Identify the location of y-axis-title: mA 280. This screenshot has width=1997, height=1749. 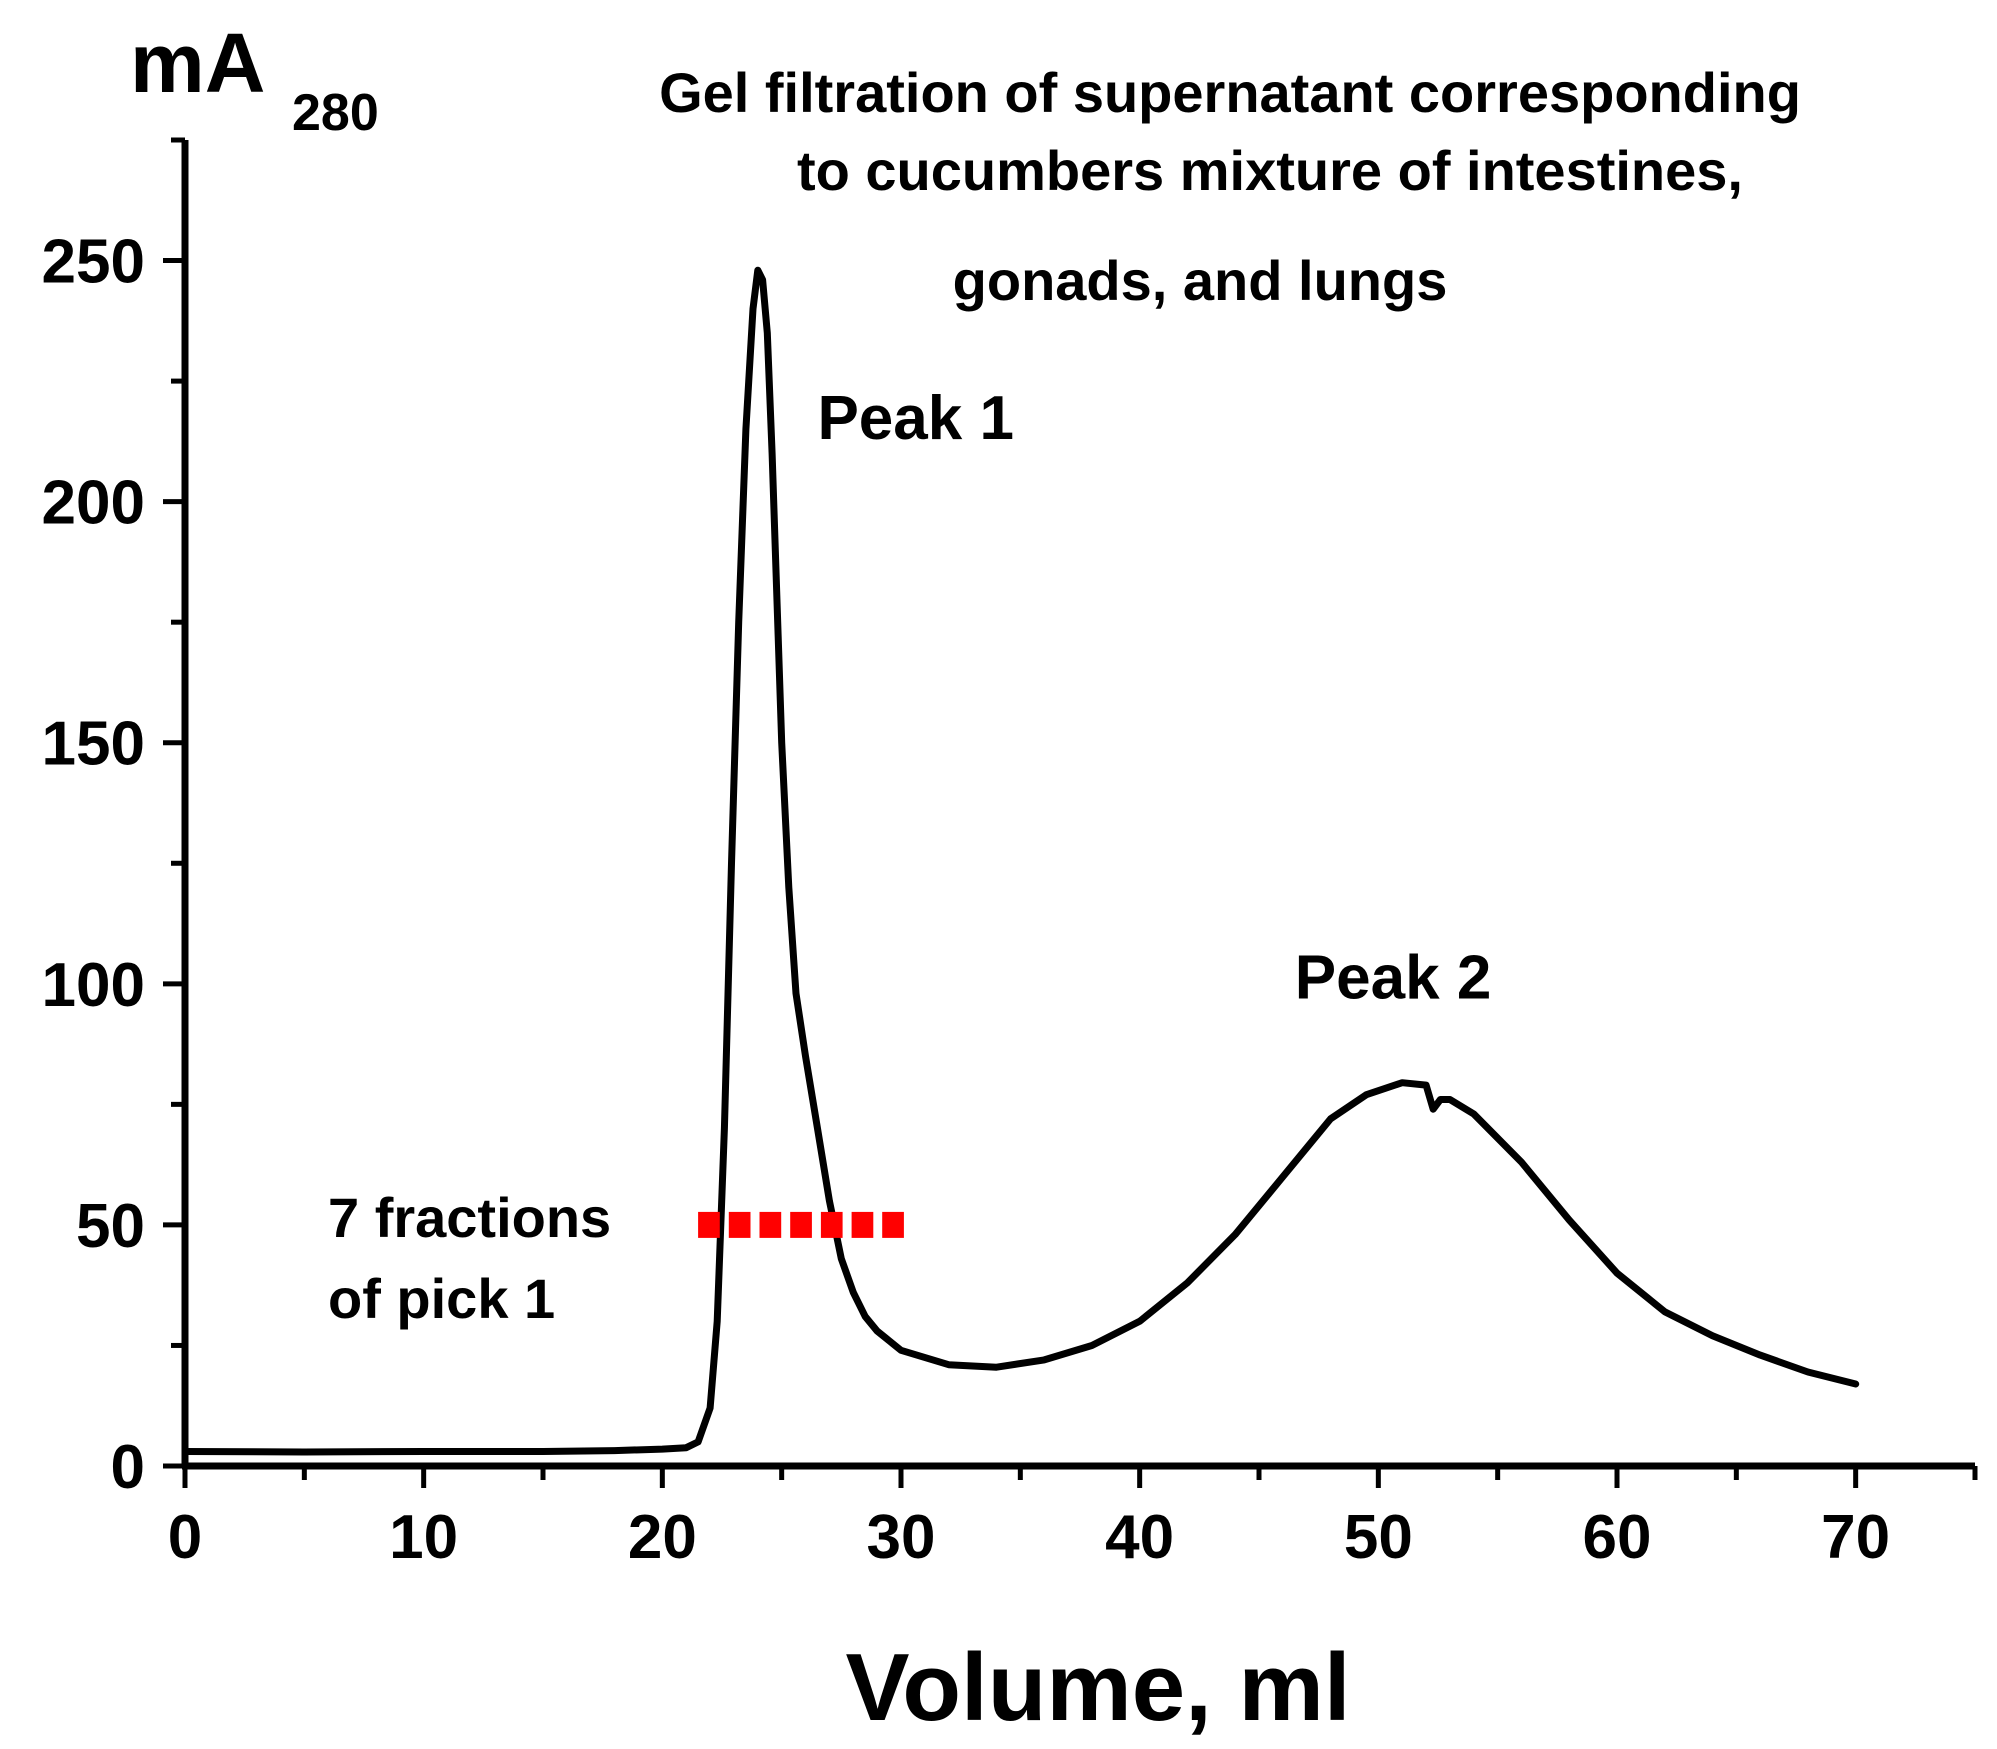
(254, 79).